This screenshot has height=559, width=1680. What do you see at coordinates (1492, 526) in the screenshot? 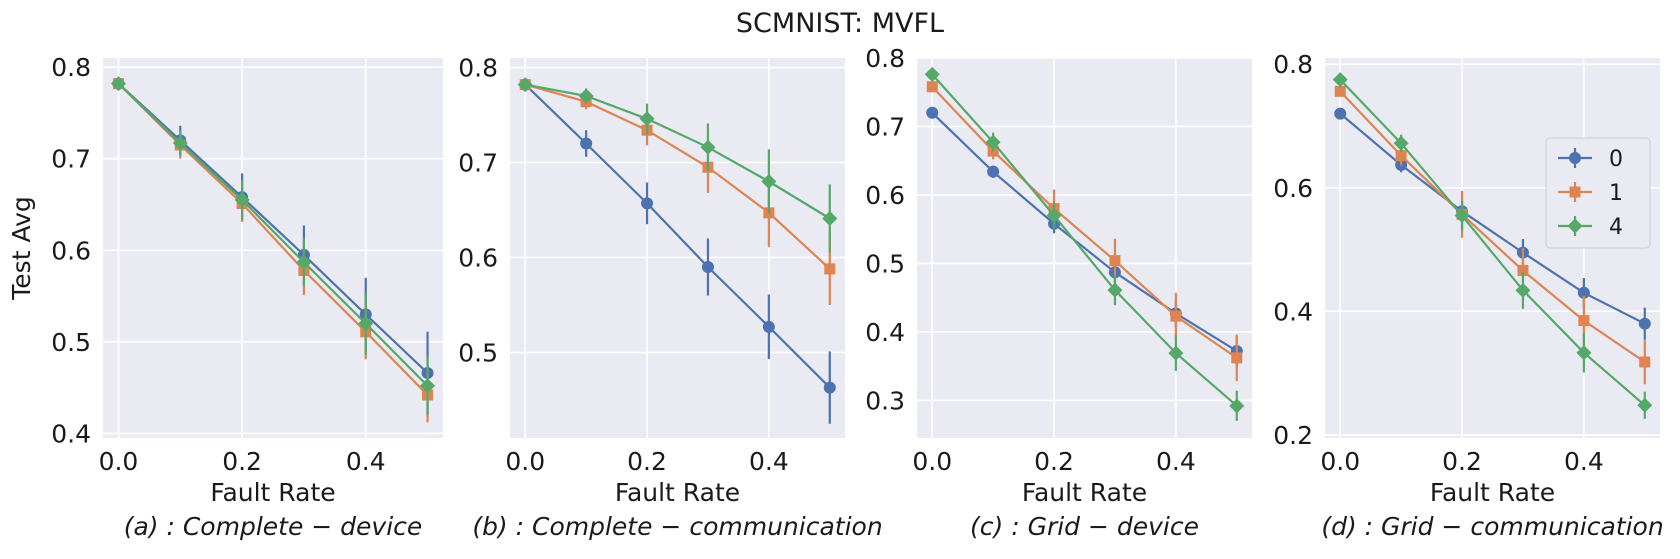
I see `subplot-caption: (d) : Grid − communication` at bounding box center [1492, 526].